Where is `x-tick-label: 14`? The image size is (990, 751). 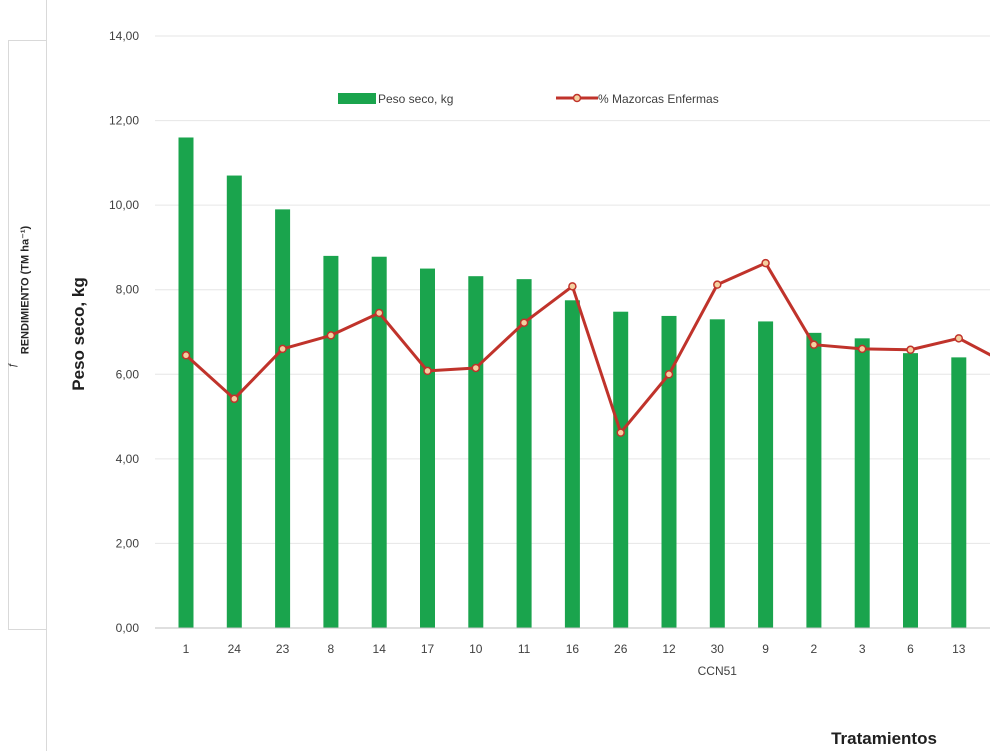 x-tick-label: 14 is located at coordinates (380, 649).